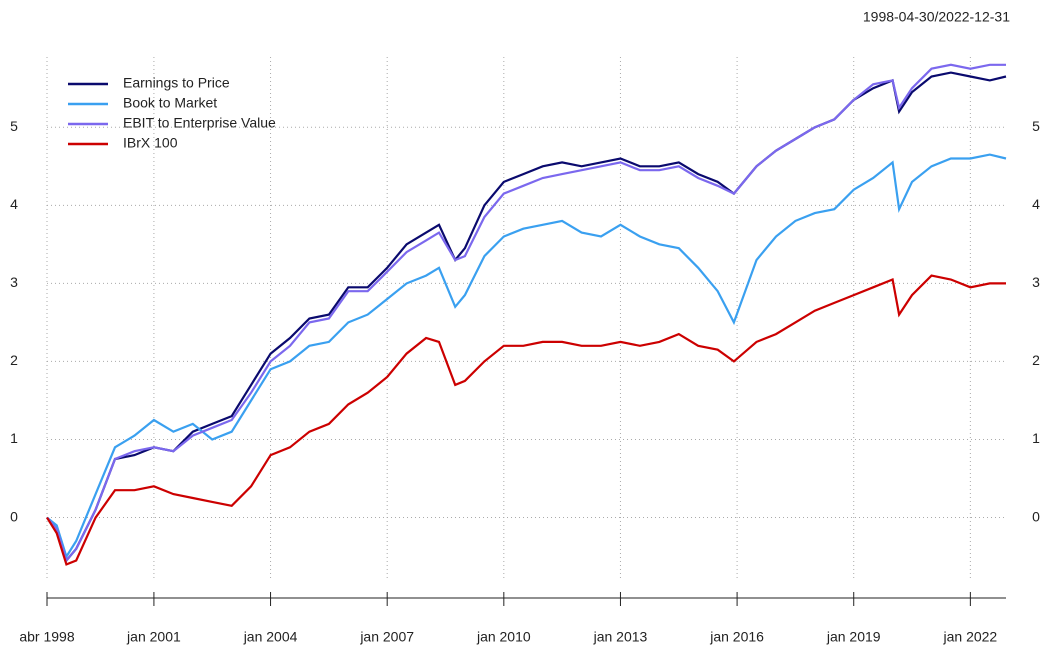 This screenshot has width=1045, height=653. What do you see at coordinates (736, 637) in the screenshot?
I see `x-tick-label: jan 2016` at bounding box center [736, 637].